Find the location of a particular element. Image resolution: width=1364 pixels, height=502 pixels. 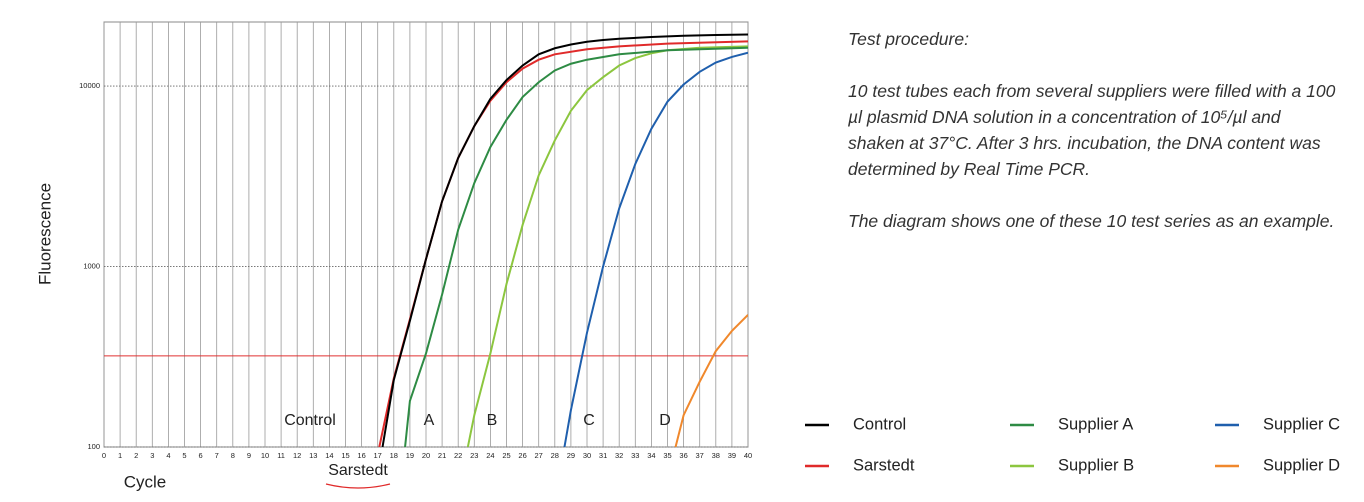

legend-label: Supplier B is located at coordinates (1096, 465).